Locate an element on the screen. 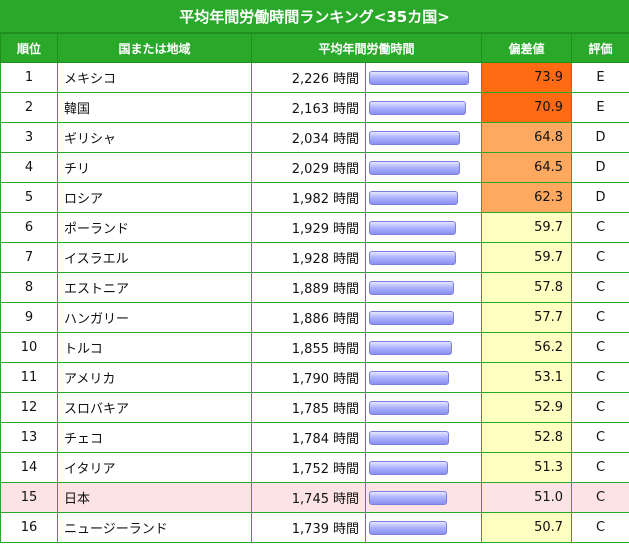  country-link: チリ is located at coordinates (154, 167).